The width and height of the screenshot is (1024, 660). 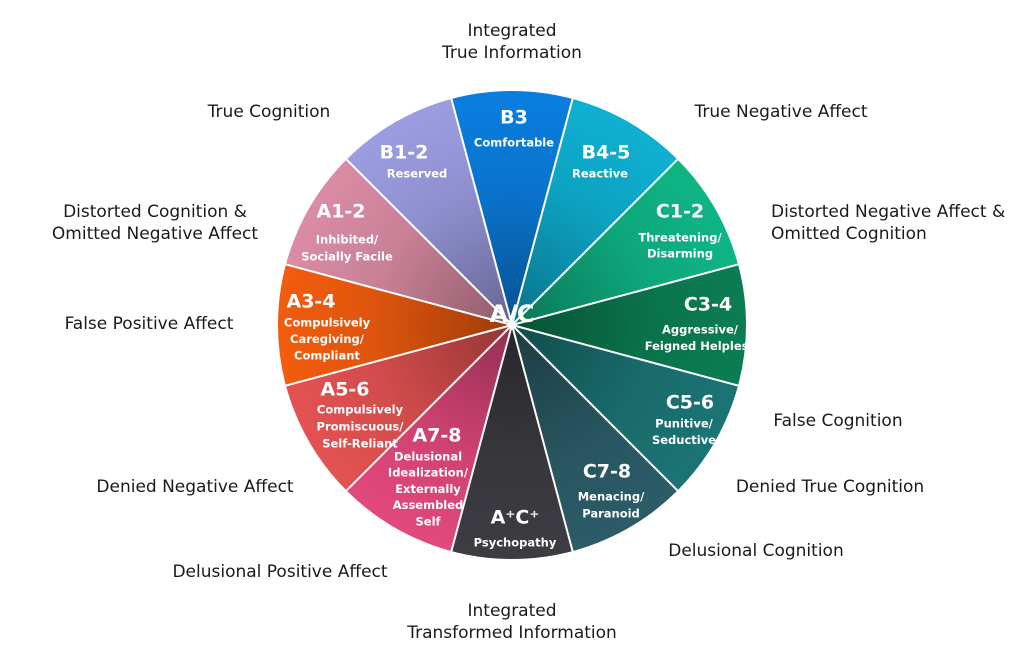 I want to click on segment-description: Reactive, so click(x=600, y=174).